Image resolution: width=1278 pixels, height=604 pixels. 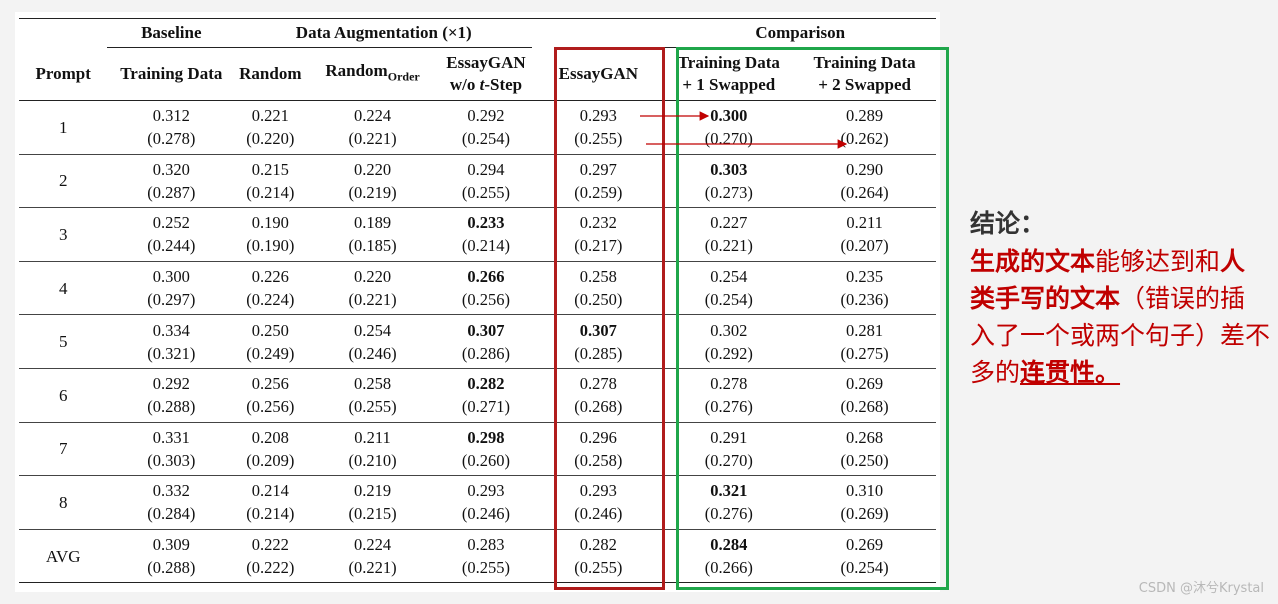 What do you see at coordinates (171, 384) in the screenshot?
I see `mean-value: 0.292` at bounding box center [171, 384].